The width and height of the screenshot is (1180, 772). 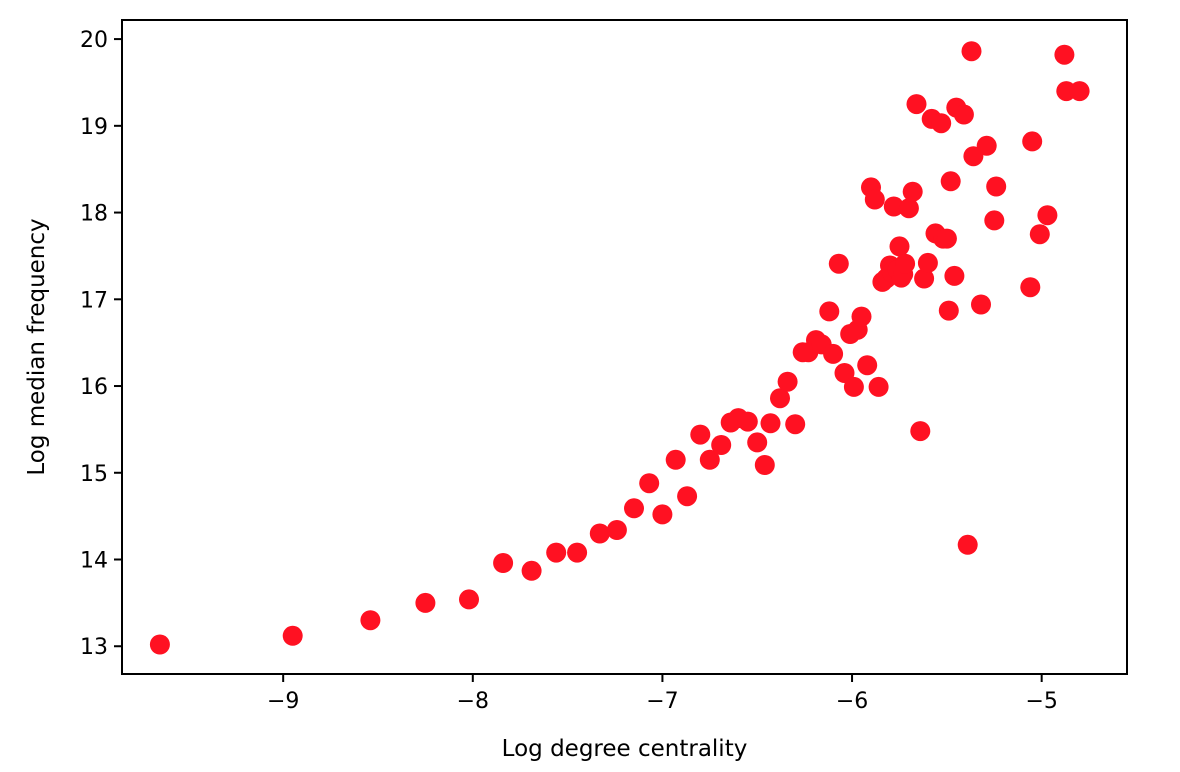 What do you see at coordinates (94, 300) in the screenshot?
I see `y-tick-label: 17` at bounding box center [94, 300].